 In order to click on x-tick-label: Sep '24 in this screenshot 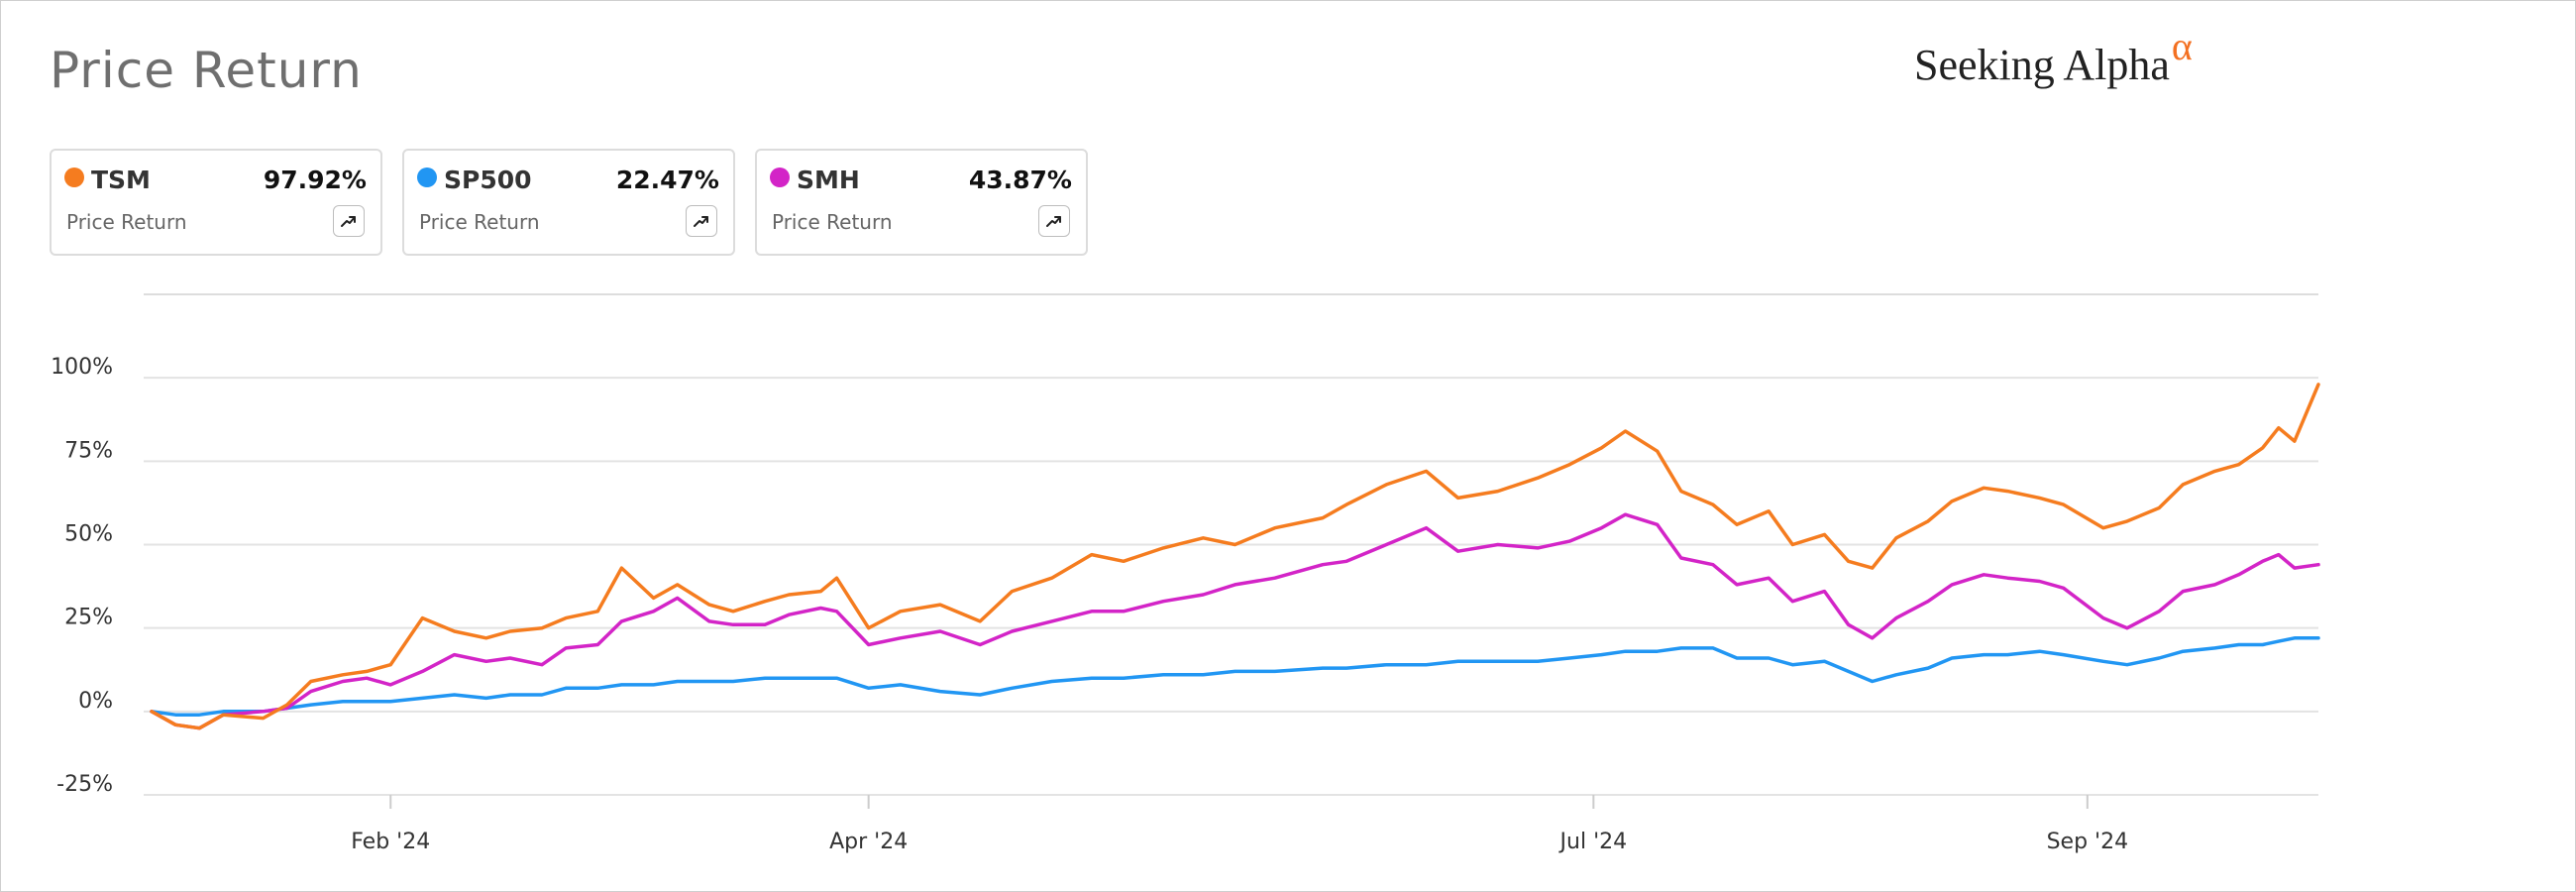, I will do `click(2088, 842)`.